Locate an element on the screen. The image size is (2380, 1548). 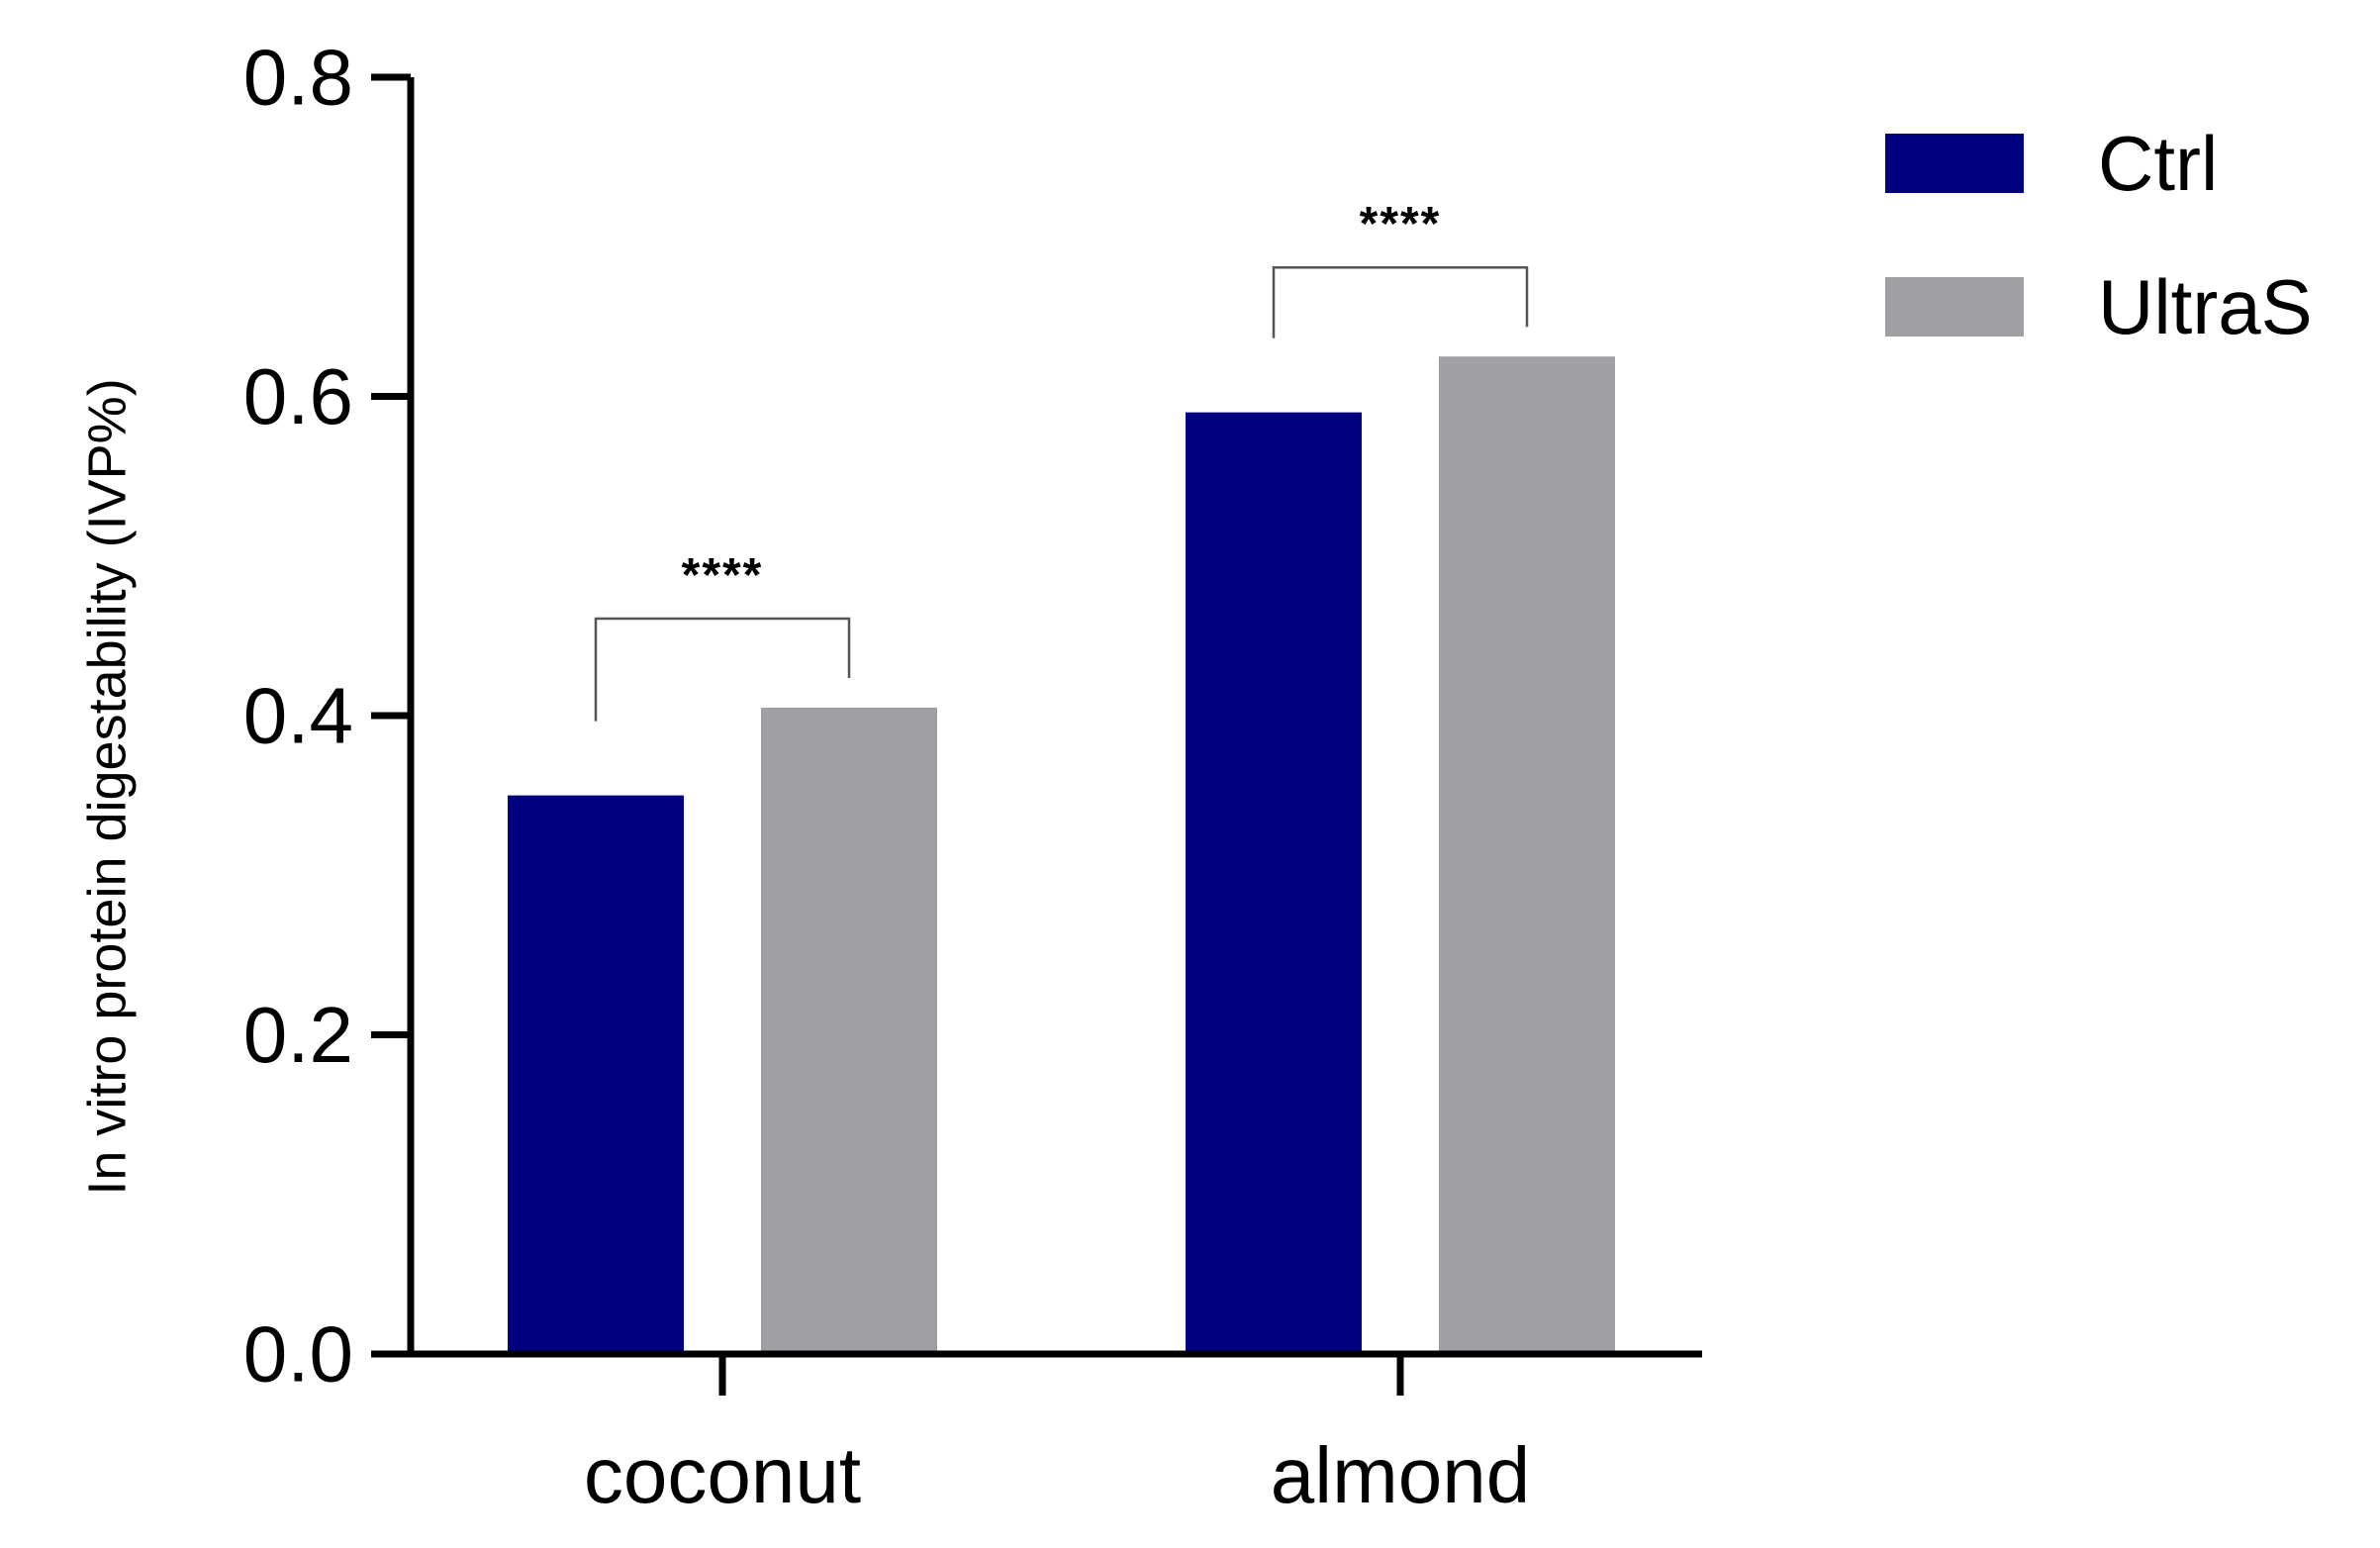
significance-annotations: **** **** is located at coordinates (1061, 460).